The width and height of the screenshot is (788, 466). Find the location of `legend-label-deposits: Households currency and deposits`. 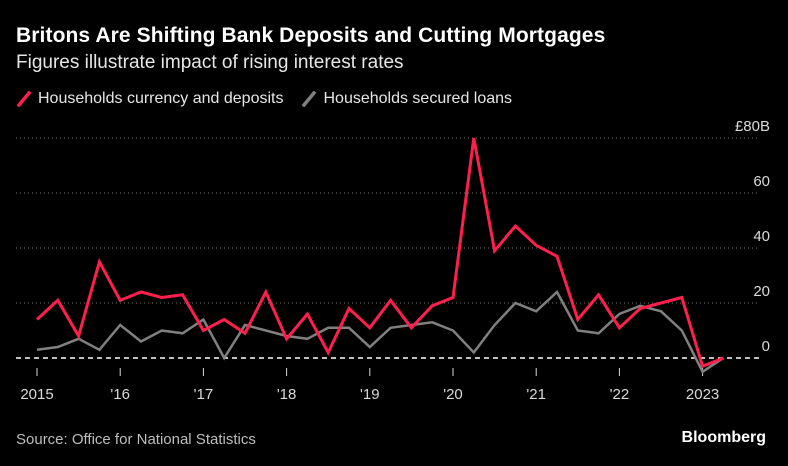

legend-label-deposits: Households currency and deposits is located at coordinates (161, 98).